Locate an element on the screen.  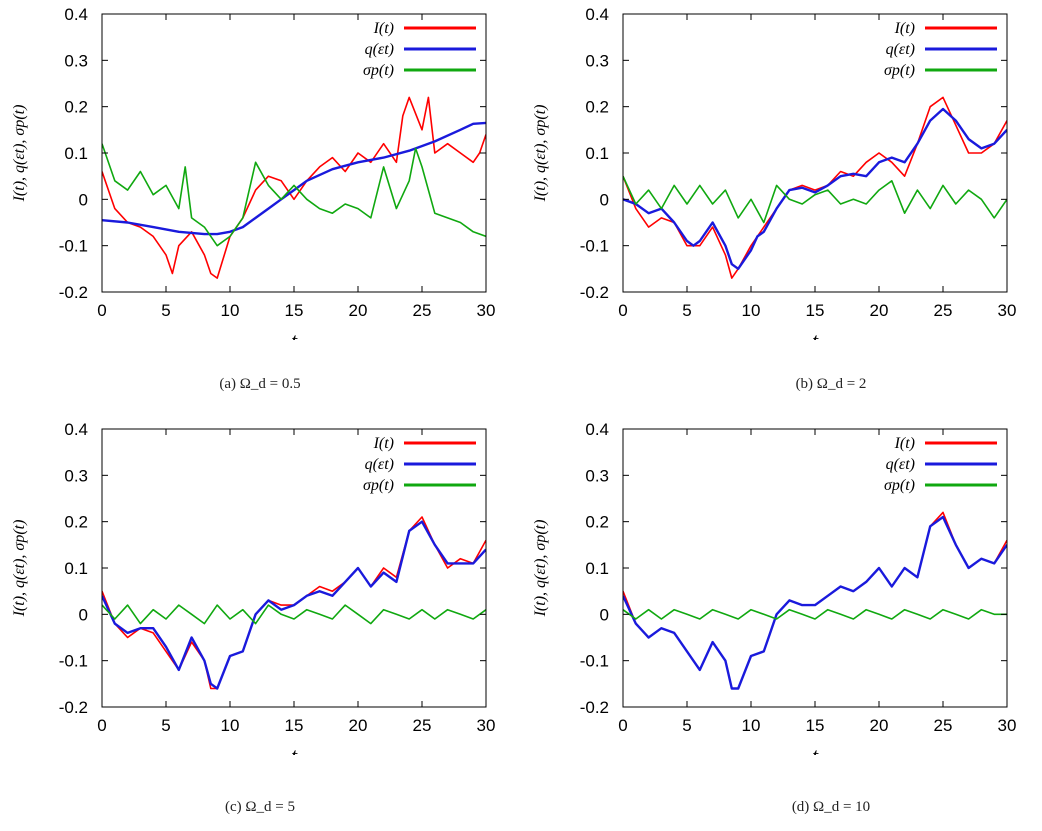
chart-caption-a: (a) Ω_d = 0.5 is located at coordinates (260, 384).